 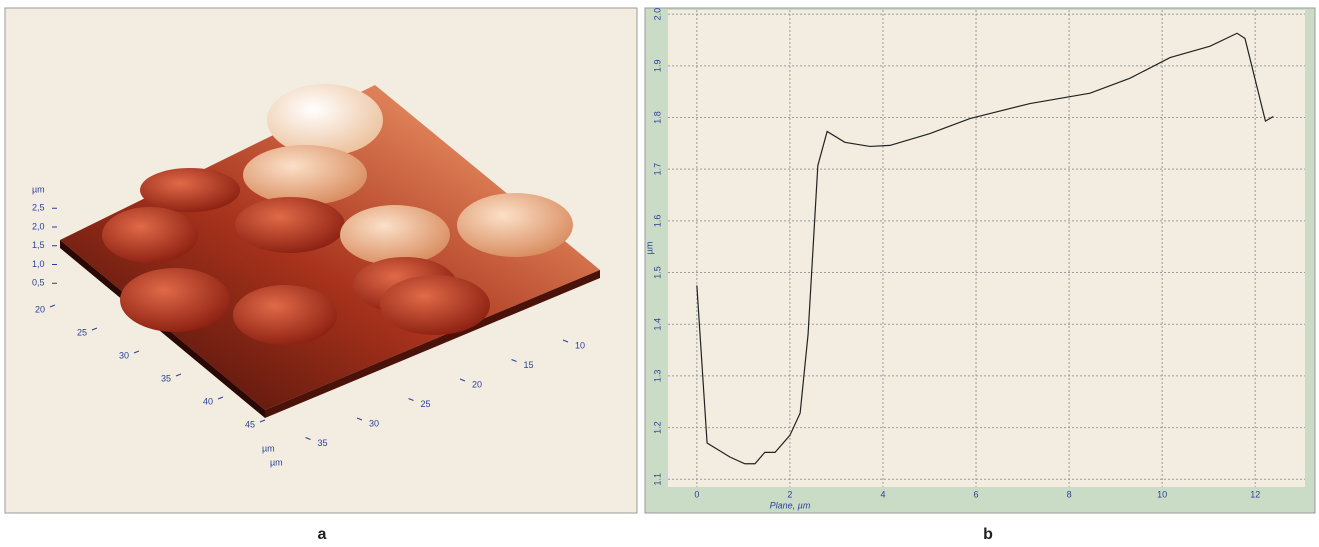 I want to click on x-tick-label: 6, so click(x=976, y=494).